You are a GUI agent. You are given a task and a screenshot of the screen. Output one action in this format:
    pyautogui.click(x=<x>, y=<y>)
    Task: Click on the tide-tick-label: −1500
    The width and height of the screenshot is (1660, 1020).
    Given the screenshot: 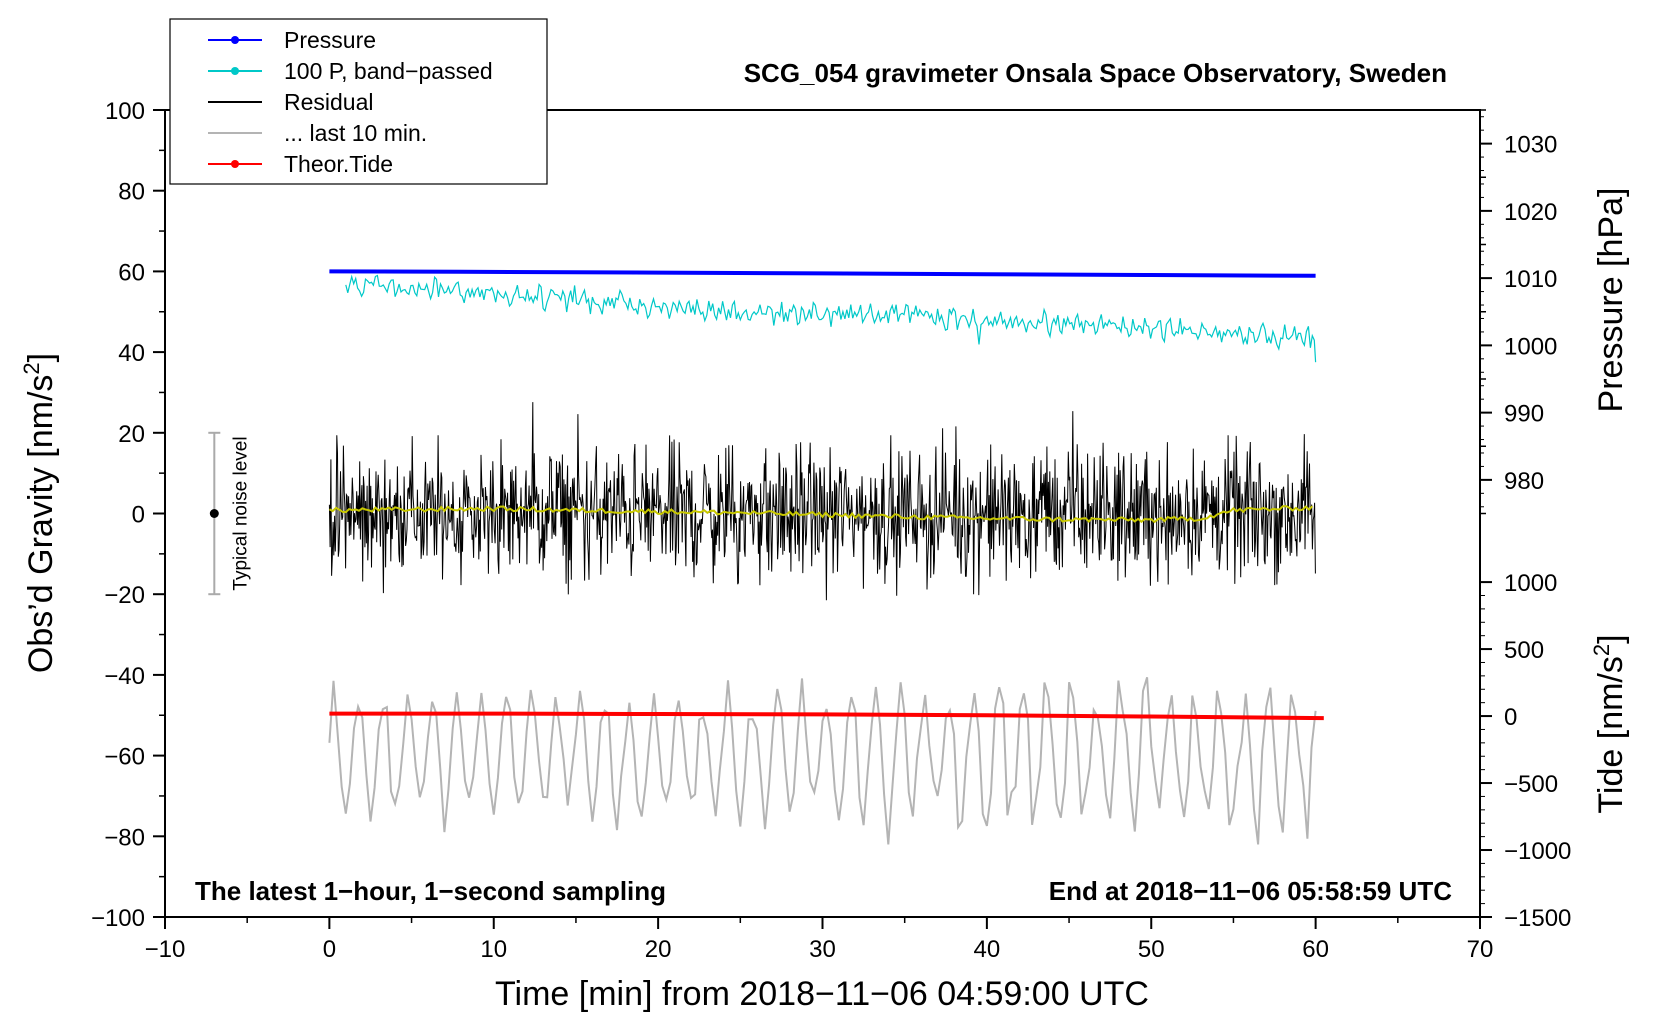 What is the action you would take?
    pyautogui.click(x=1537, y=918)
    